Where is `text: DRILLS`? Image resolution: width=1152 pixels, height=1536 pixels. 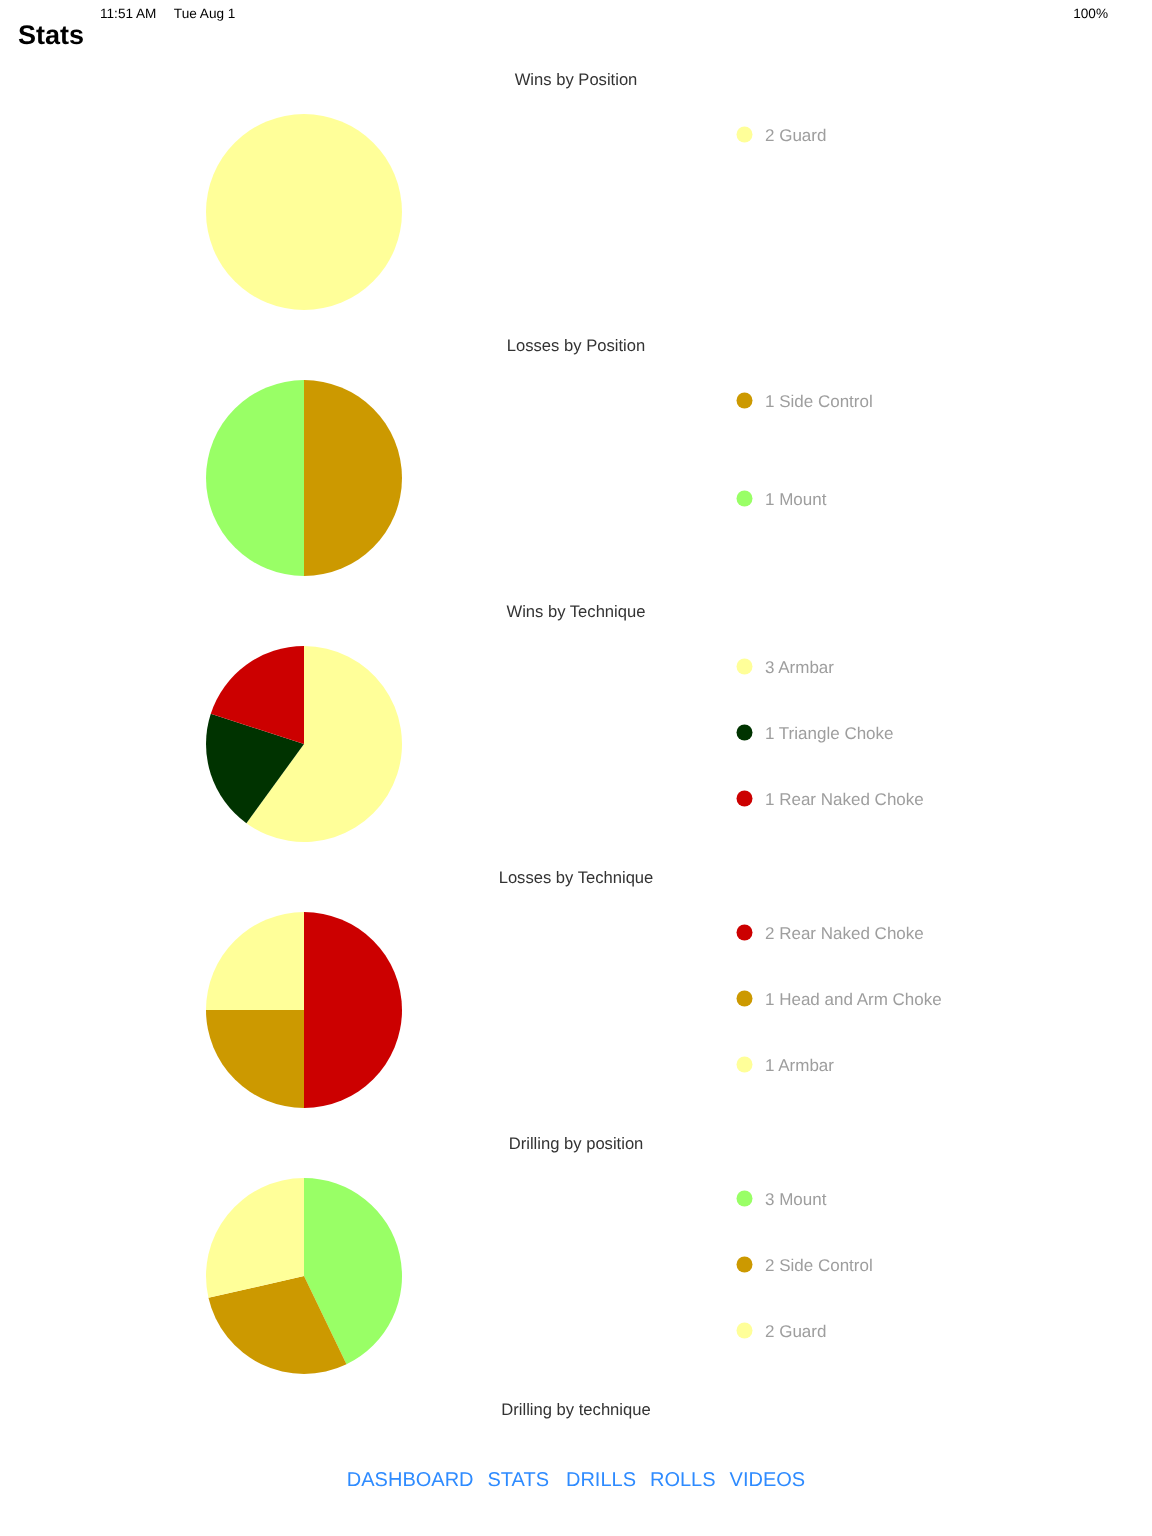
text: DRILLS is located at coordinates (601, 1481).